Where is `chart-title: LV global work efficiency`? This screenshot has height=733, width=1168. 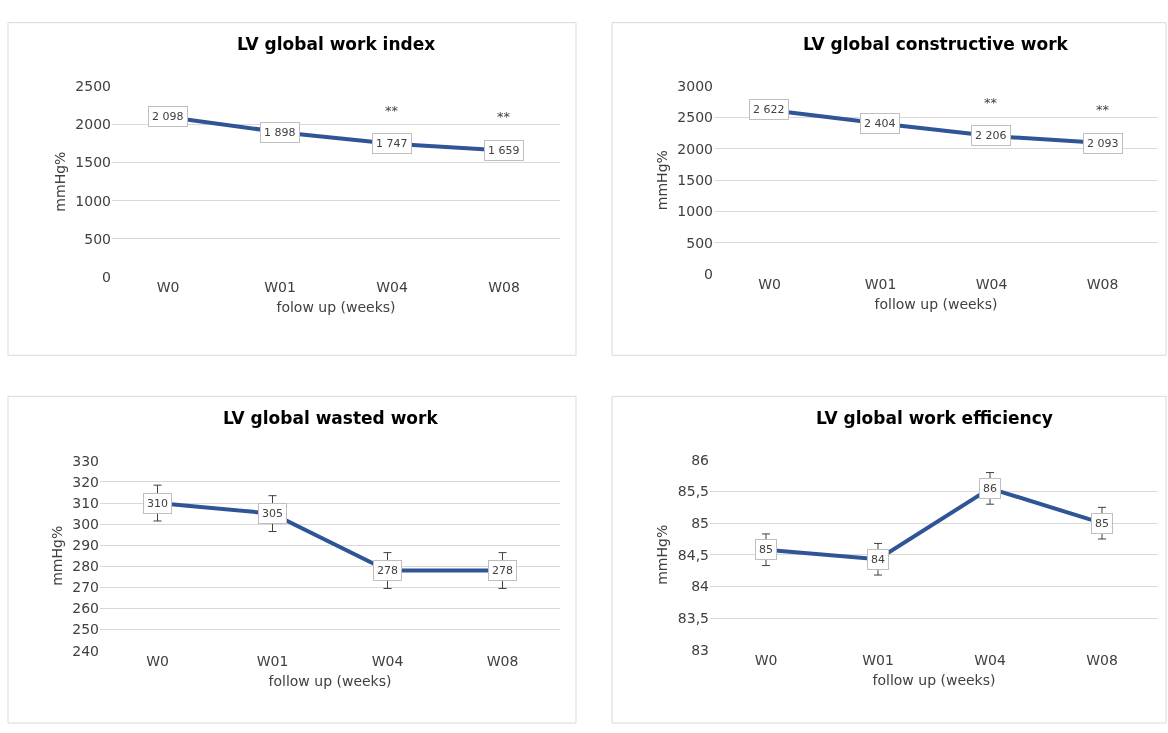
chart-title: LV global work efficiency is located at coordinates (934, 418).